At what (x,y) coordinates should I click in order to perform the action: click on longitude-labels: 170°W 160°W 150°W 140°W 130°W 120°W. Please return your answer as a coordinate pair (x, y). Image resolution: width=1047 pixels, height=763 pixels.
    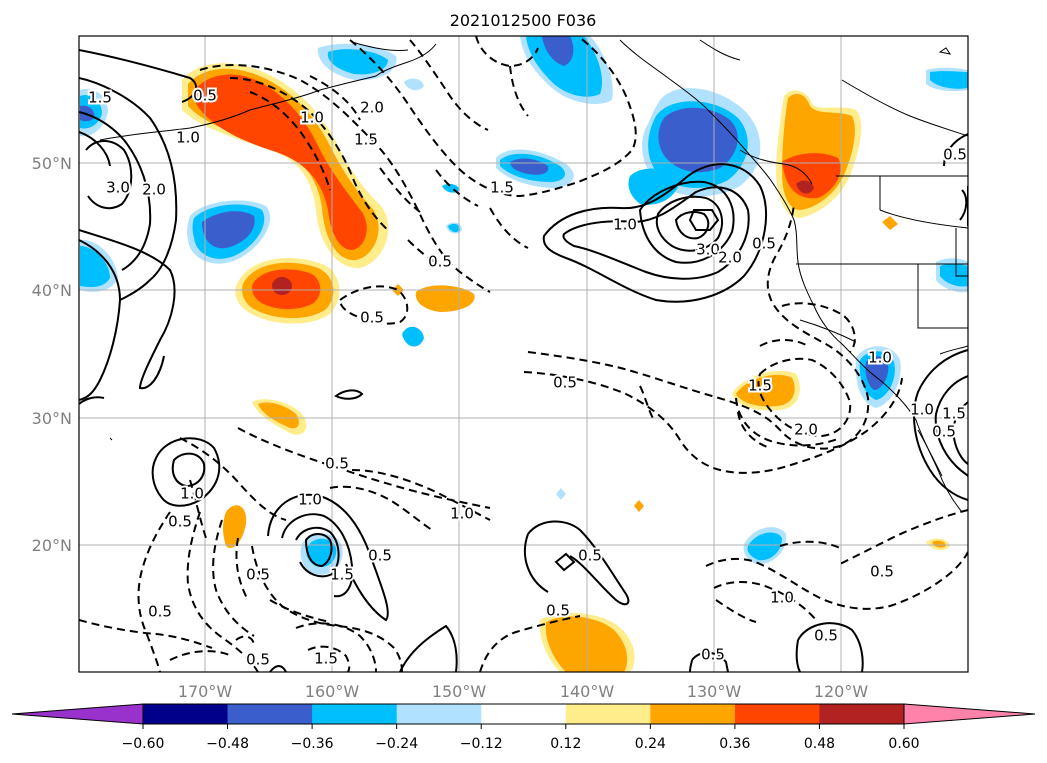
    Looking at the image, I should click on (523, 691).